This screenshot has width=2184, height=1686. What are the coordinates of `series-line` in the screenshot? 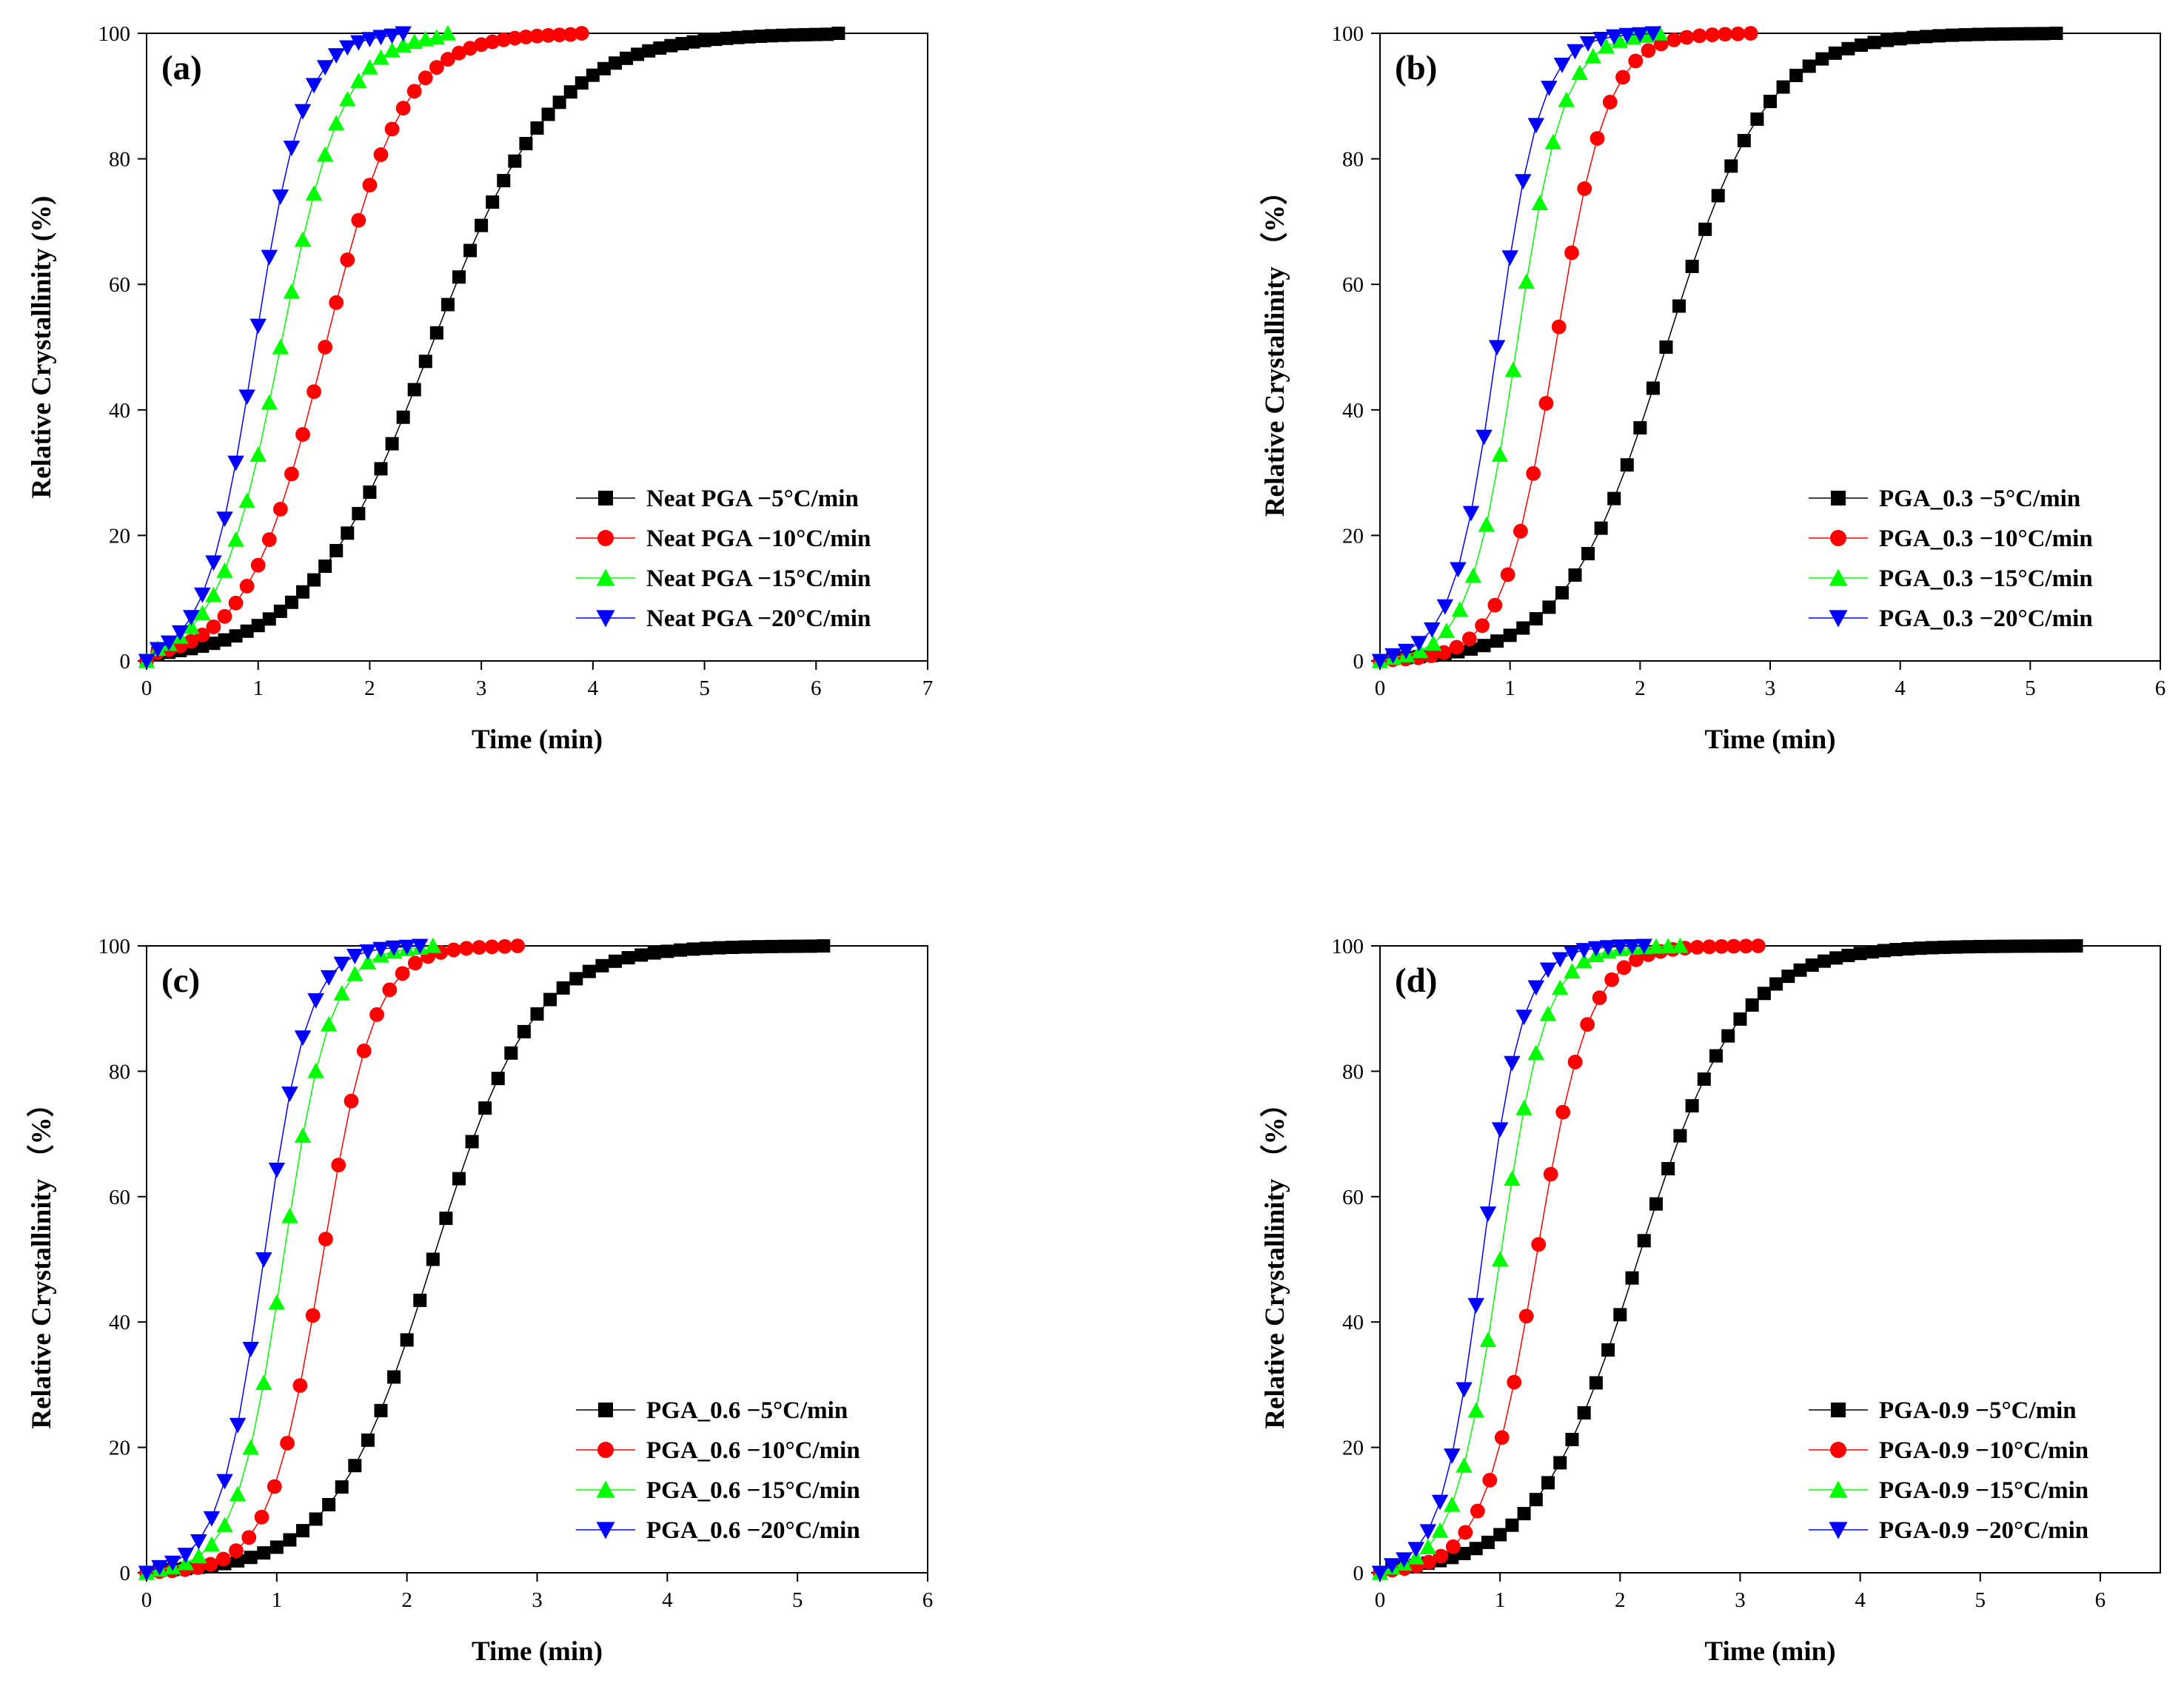 It's located at (1565, 347).